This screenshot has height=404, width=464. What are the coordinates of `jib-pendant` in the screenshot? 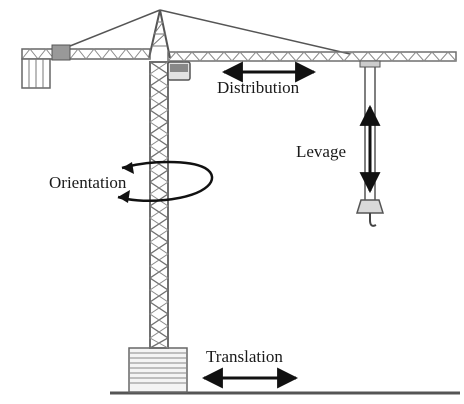 It's located at (255, 32).